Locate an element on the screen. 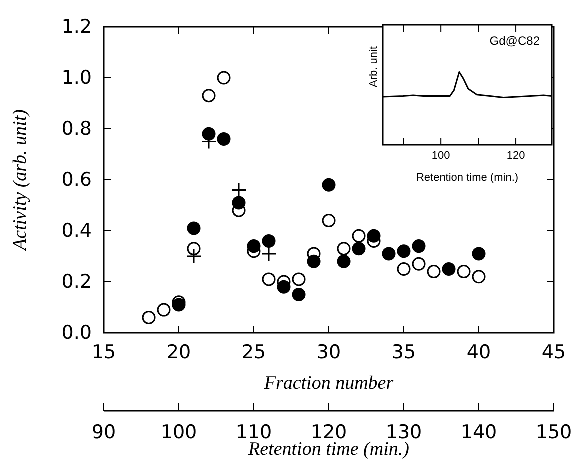 This screenshot has height=459, width=580. x-tick-label: 45 is located at coordinates (554, 352).